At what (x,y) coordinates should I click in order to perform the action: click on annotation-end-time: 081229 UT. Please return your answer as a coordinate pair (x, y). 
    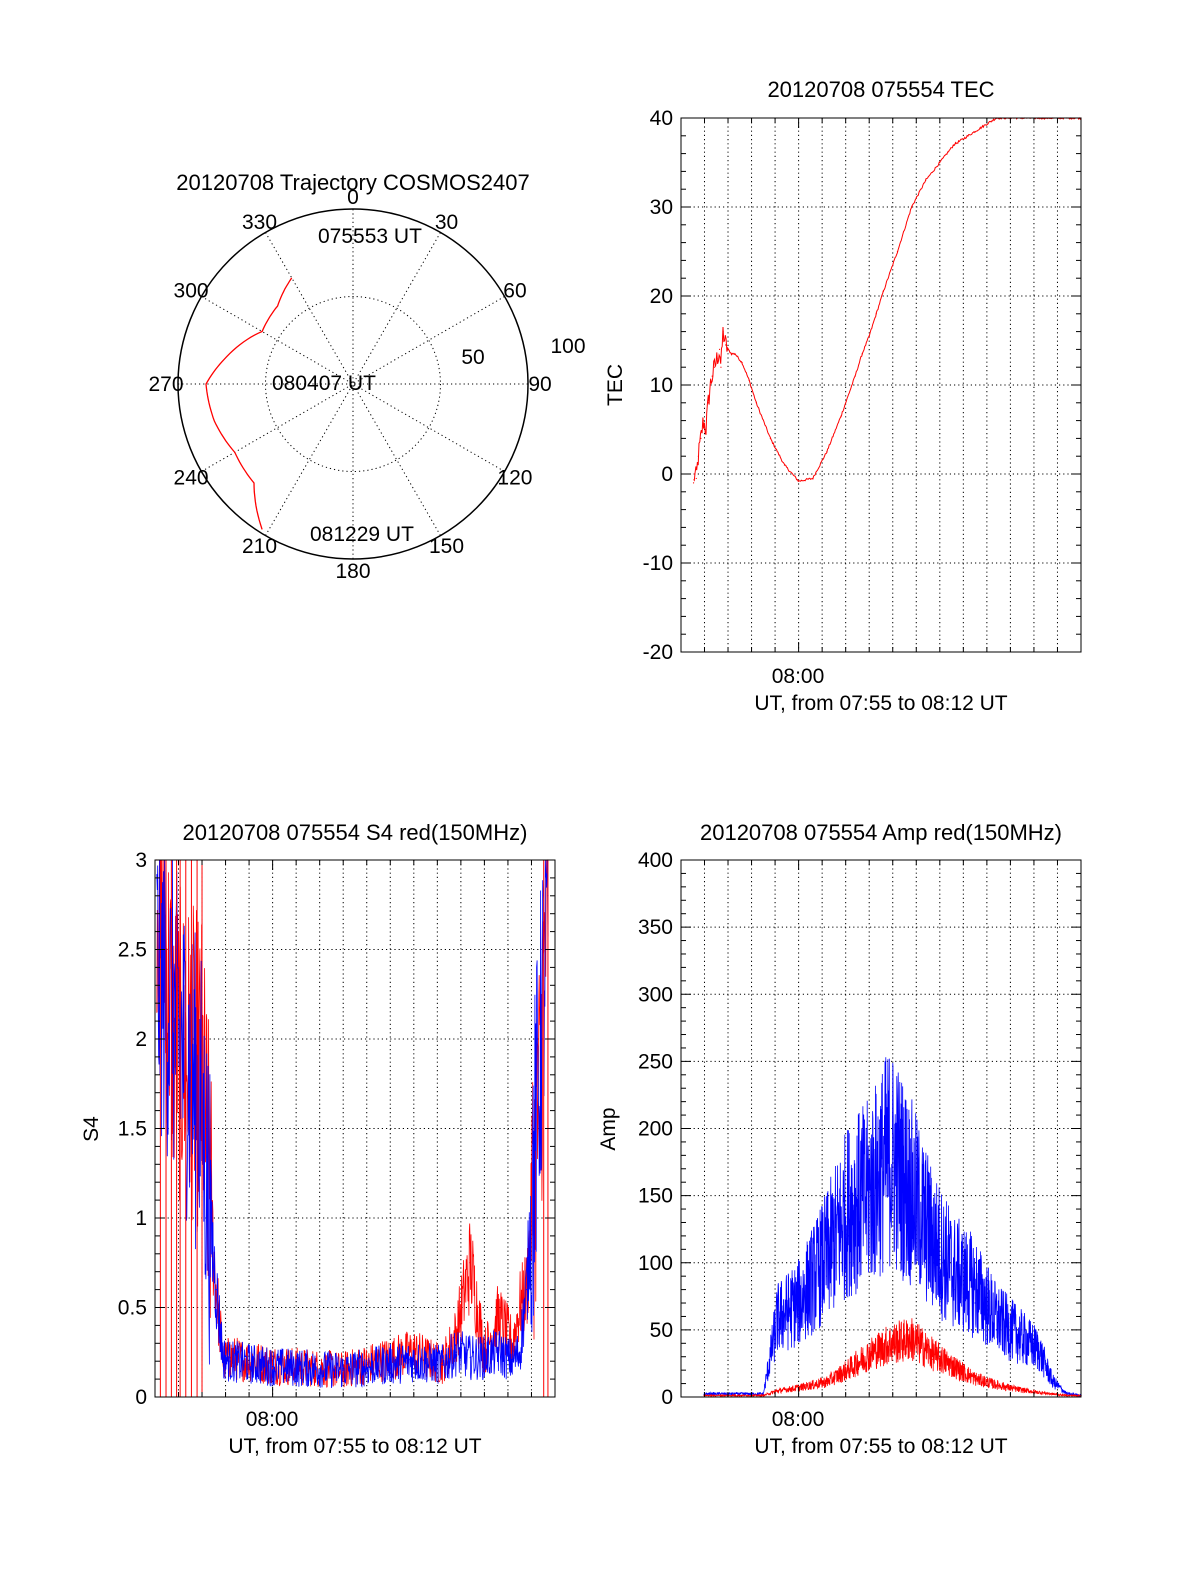
    Looking at the image, I should click on (362, 534).